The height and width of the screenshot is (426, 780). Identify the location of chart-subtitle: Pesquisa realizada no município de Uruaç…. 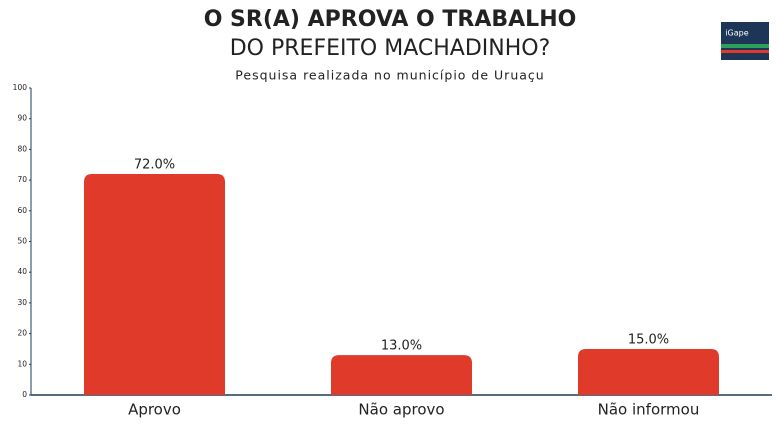
(389, 75).